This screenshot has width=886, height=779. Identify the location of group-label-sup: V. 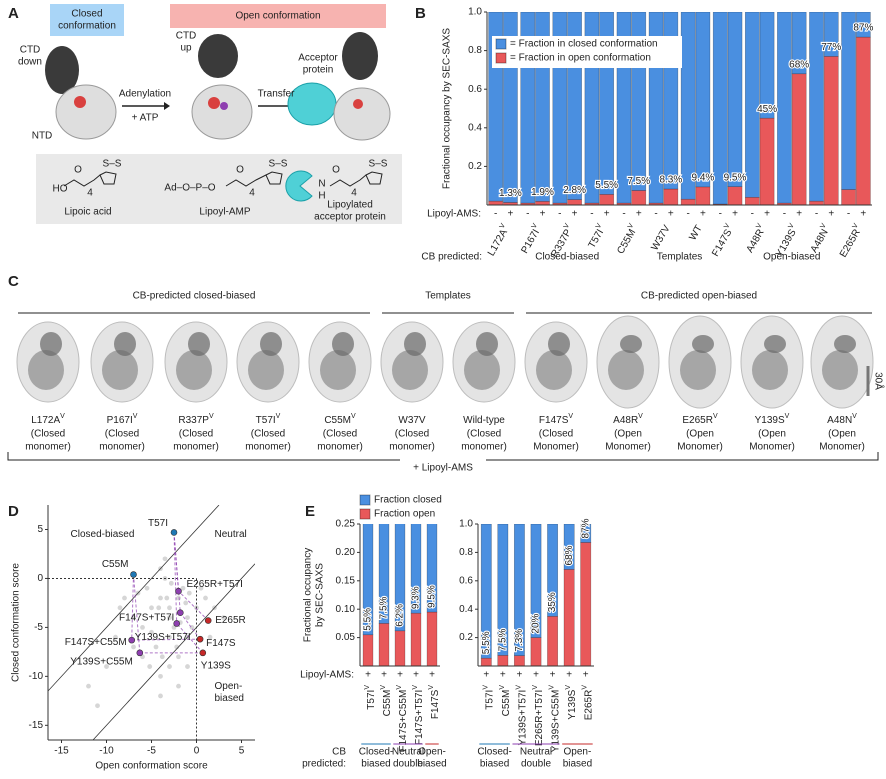
(631, 226).